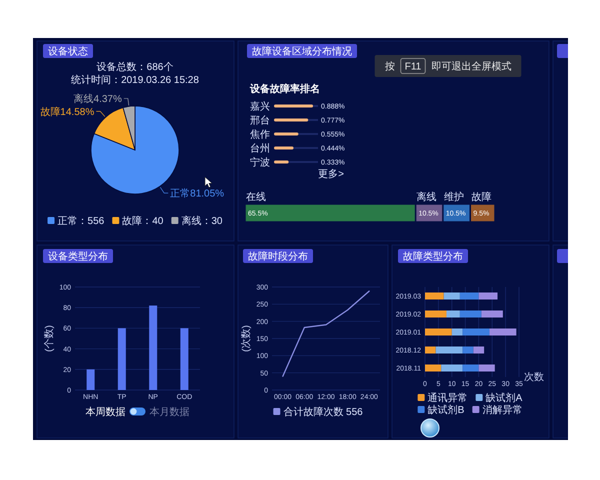  Describe the element at coordinates (448, 398) in the screenshot. I see `legend-label: 通讯异常` at that location.